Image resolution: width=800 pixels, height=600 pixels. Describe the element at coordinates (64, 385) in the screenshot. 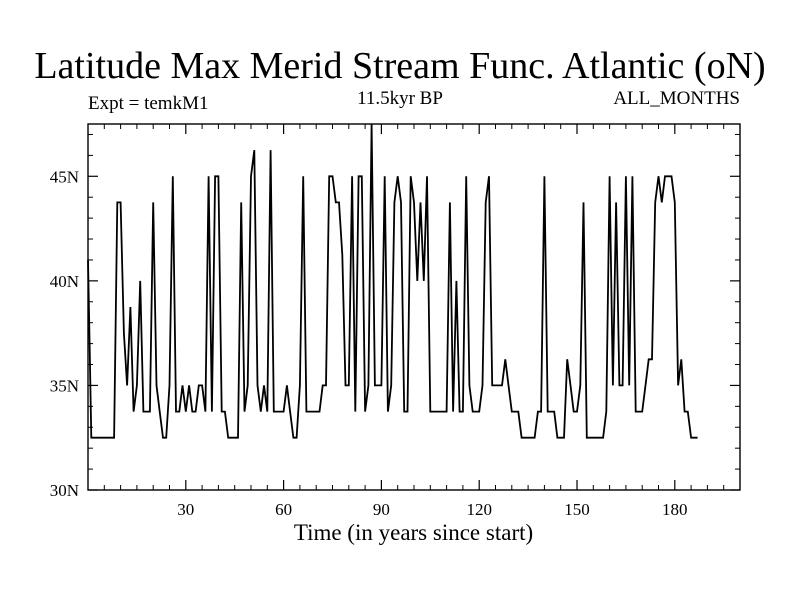

I see `y-tick-label: 35N` at that location.